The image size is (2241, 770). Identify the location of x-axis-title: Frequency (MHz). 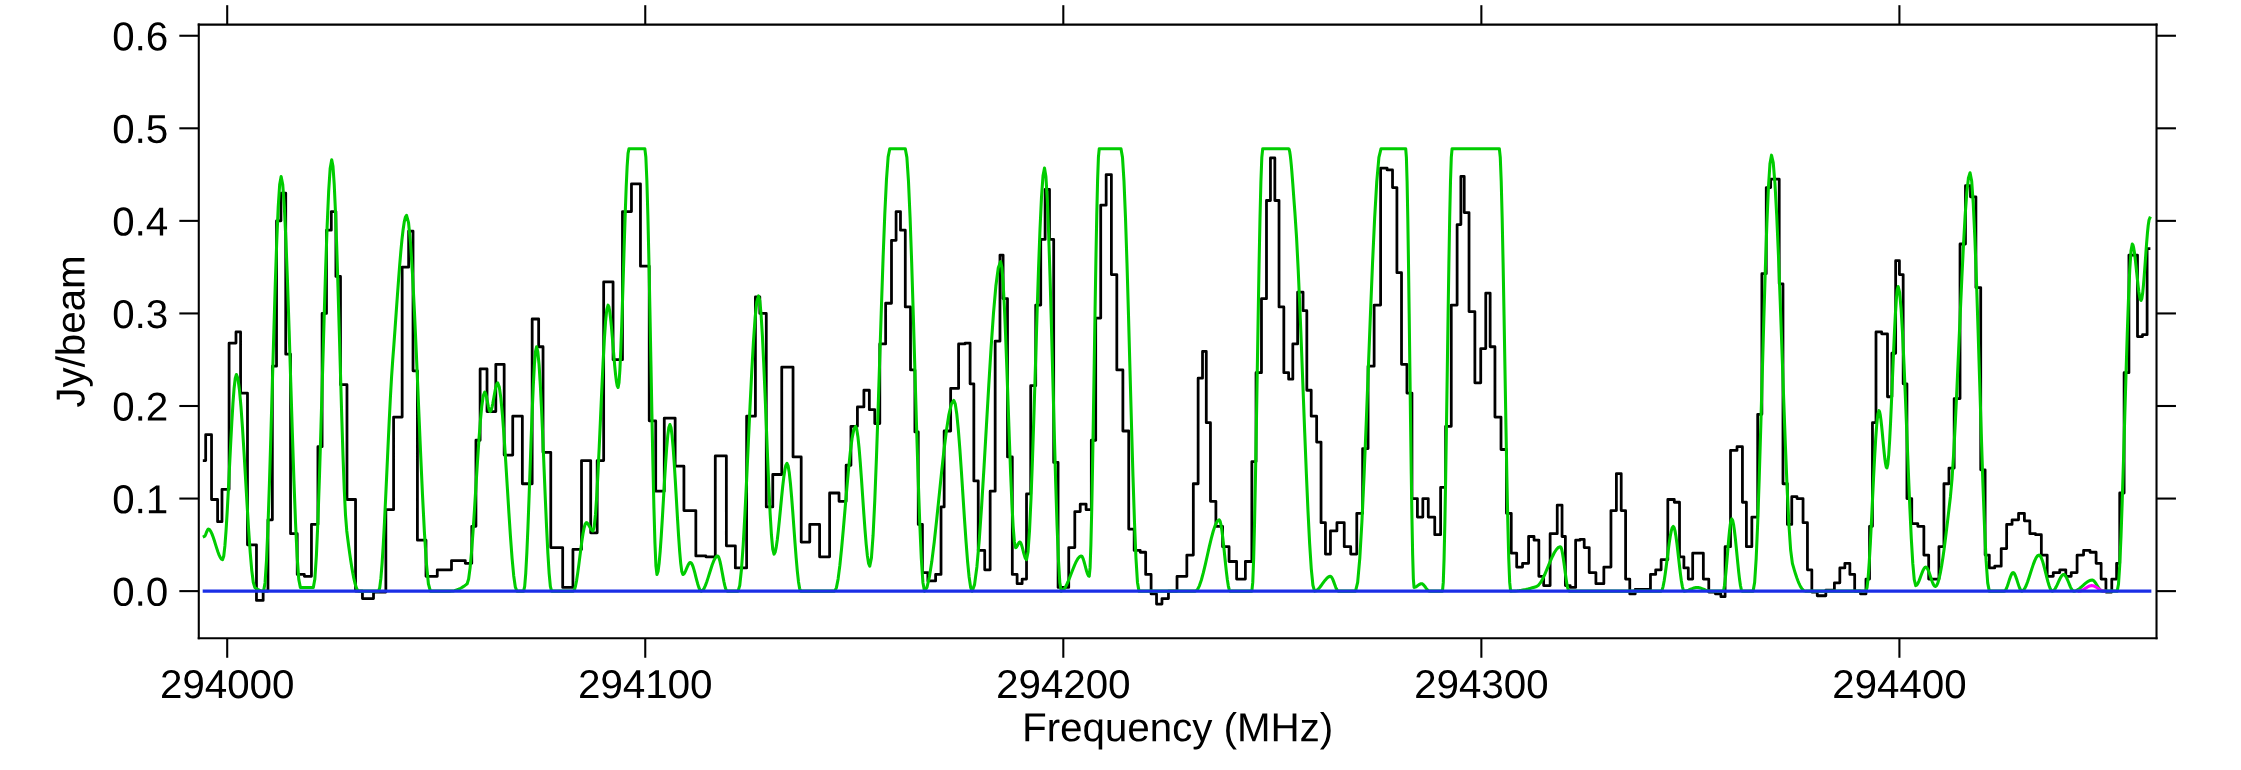
(1178, 730).